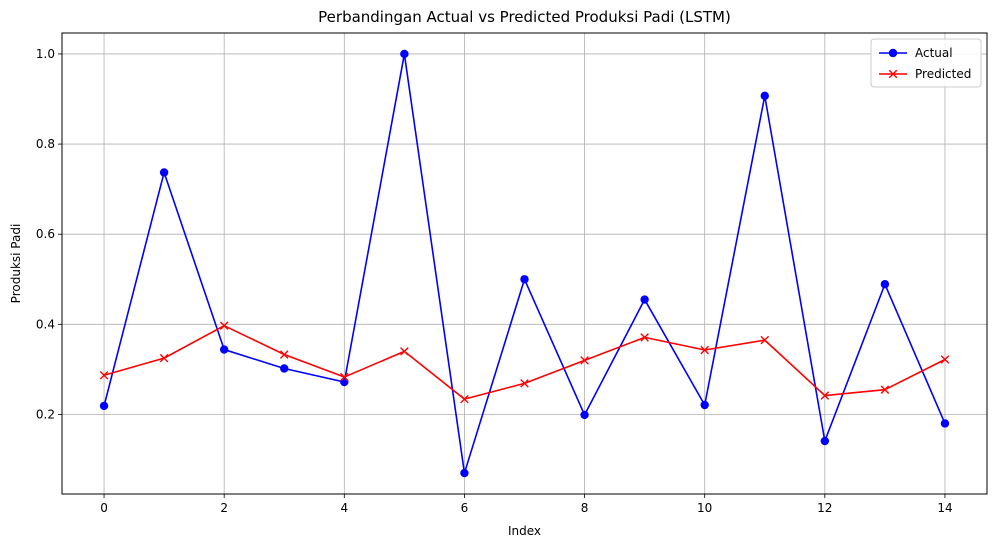 The image size is (1001, 547). What do you see at coordinates (465, 508) in the screenshot?
I see `x-tick-label: 6` at bounding box center [465, 508].